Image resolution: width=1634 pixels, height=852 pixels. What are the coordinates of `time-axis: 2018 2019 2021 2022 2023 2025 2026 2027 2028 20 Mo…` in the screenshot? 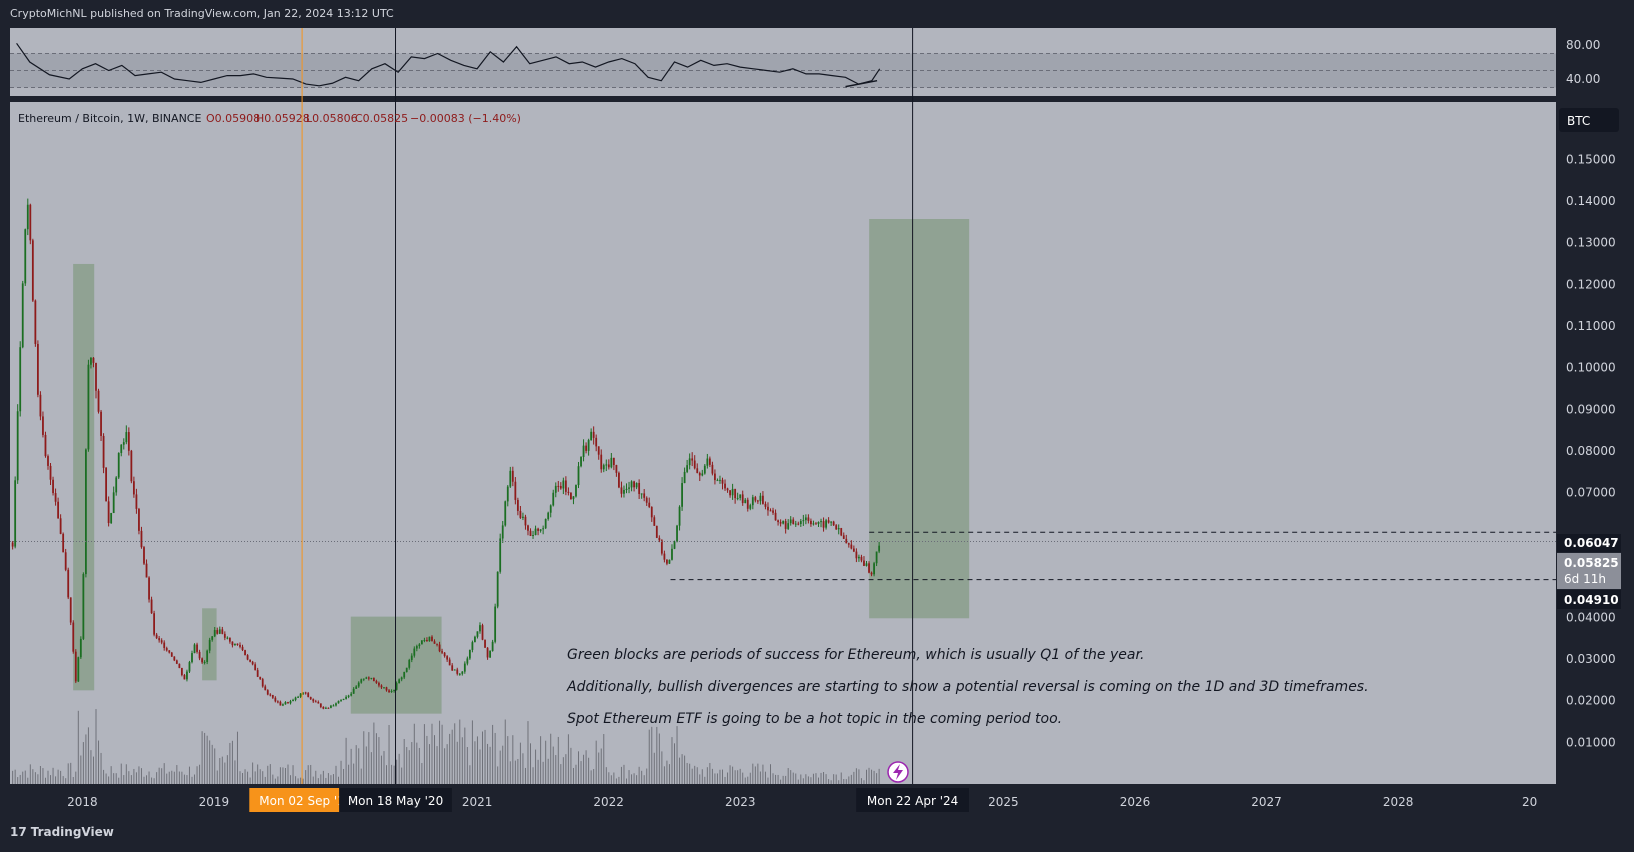 It's located at (802, 800).